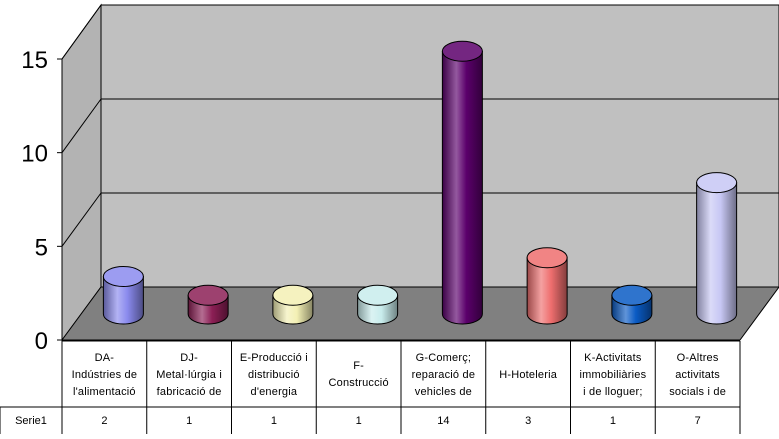  I want to click on floor, so click(420, 313).